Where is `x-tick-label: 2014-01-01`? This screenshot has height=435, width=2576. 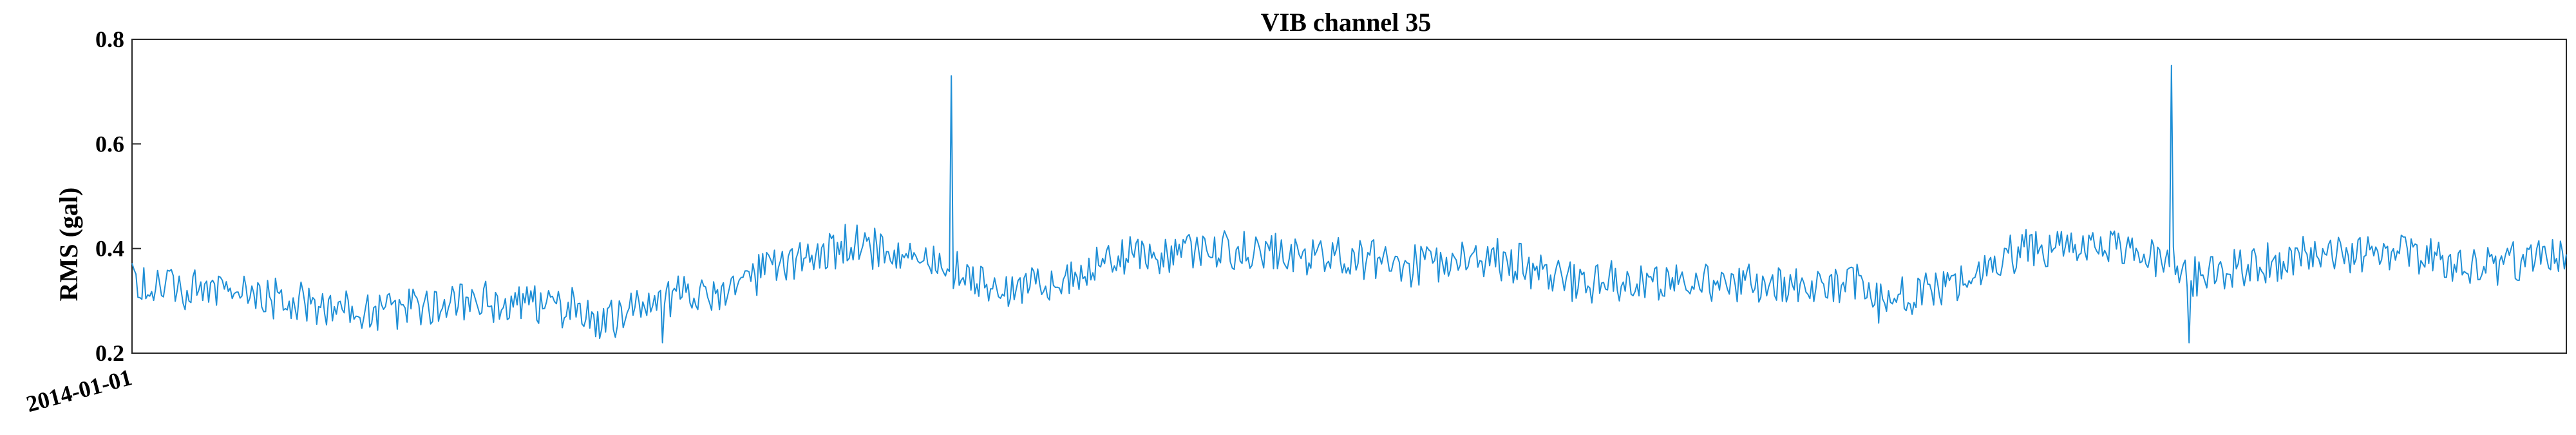
x-tick-label: 2014-01-01 is located at coordinates (79, 390).